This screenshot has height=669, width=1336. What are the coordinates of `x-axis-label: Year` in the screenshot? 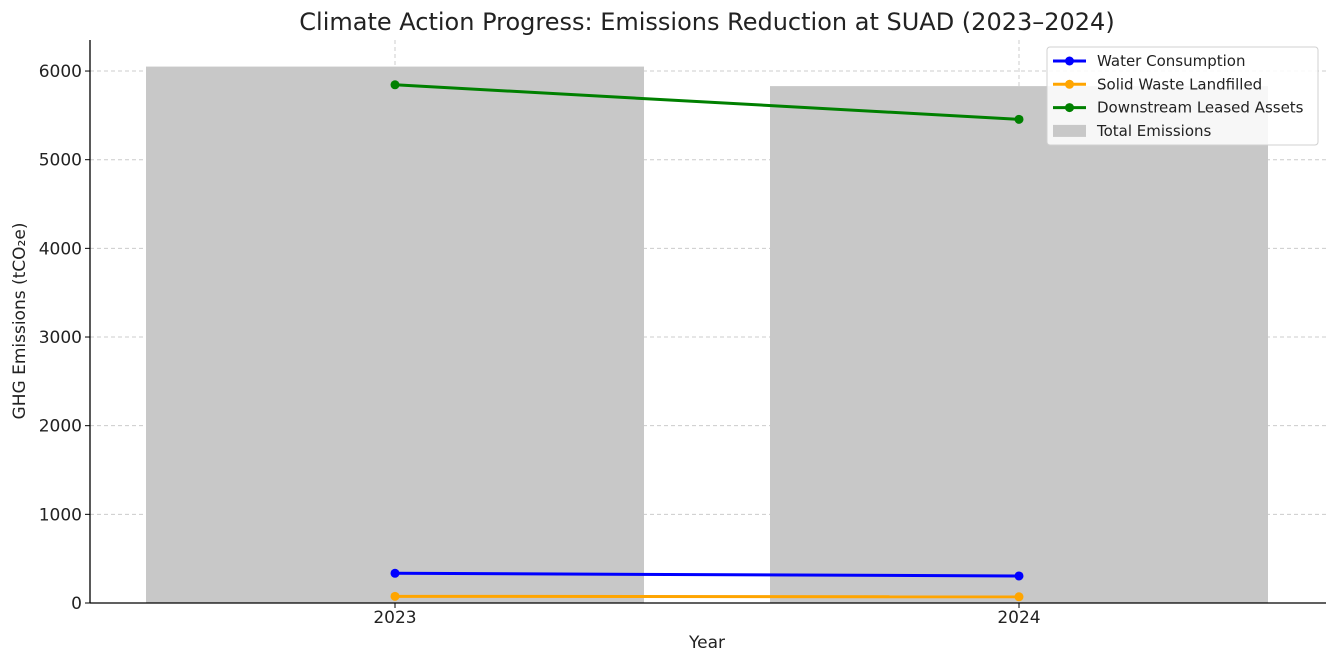 It's located at (706, 643).